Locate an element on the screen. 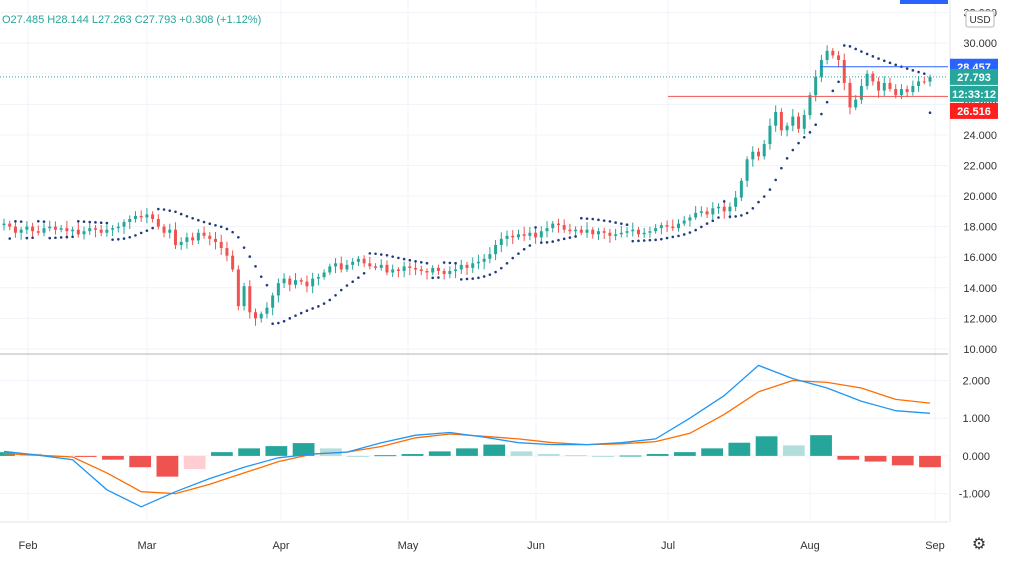 This screenshot has height=565, width=1016. macd-tick-label: 0.000 is located at coordinates (976, 457).